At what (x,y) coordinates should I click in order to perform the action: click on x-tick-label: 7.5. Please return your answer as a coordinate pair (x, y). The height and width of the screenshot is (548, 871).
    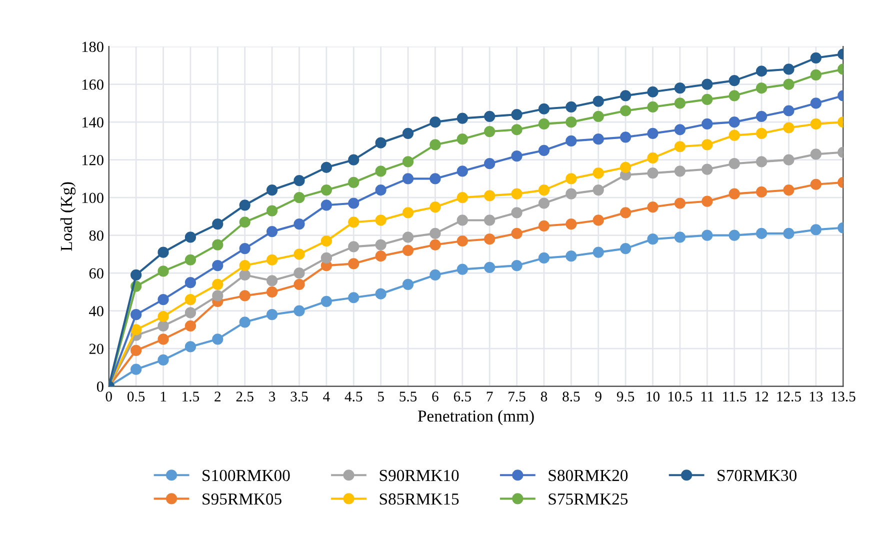
    Looking at the image, I should click on (517, 397).